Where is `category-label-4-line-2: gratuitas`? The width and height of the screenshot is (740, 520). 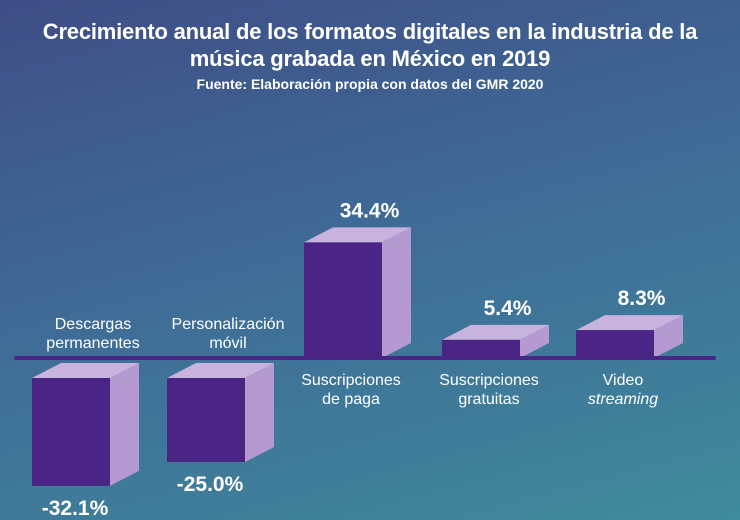 category-label-4-line-2: gratuitas is located at coordinates (488, 399).